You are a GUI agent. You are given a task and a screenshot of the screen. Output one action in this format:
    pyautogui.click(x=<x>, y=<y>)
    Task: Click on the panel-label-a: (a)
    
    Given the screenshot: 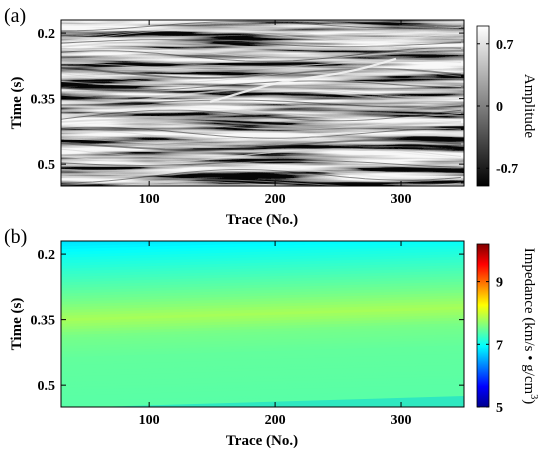 What is the action you would take?
    pyautogui.click(x=15, y=16)
    